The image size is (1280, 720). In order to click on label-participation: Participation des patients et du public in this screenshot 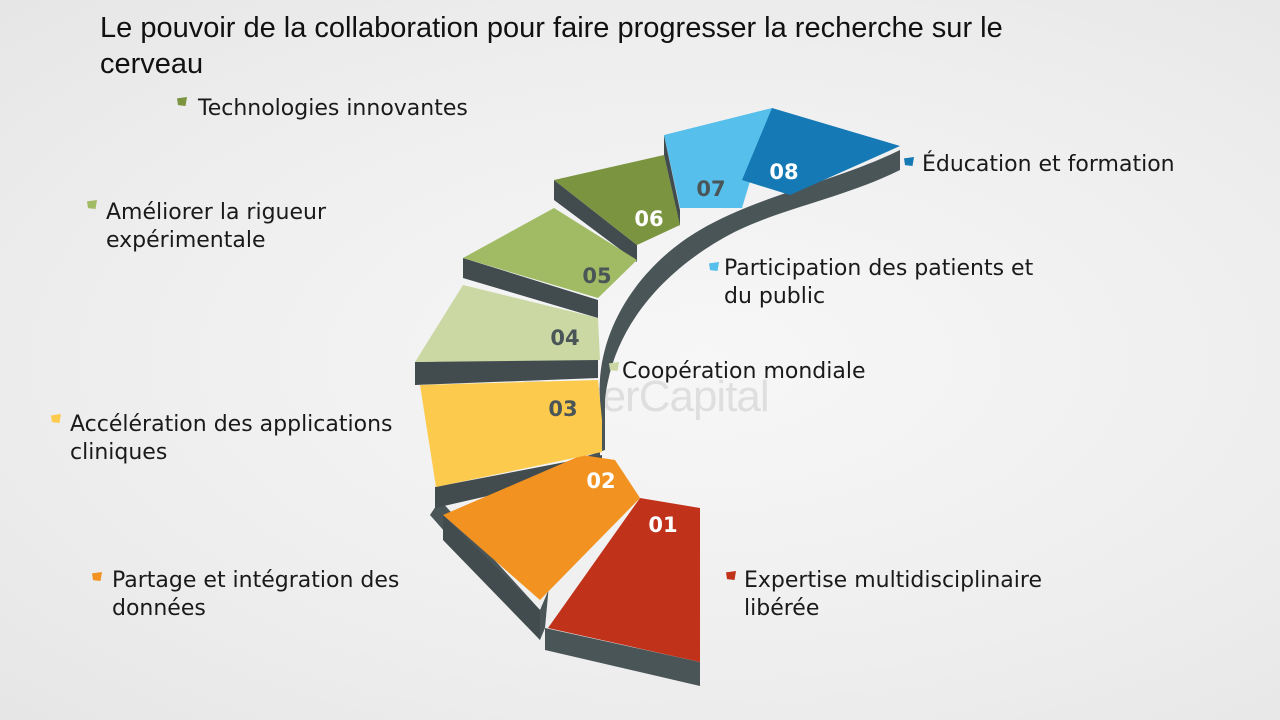, I will do `click(879, 282)`.